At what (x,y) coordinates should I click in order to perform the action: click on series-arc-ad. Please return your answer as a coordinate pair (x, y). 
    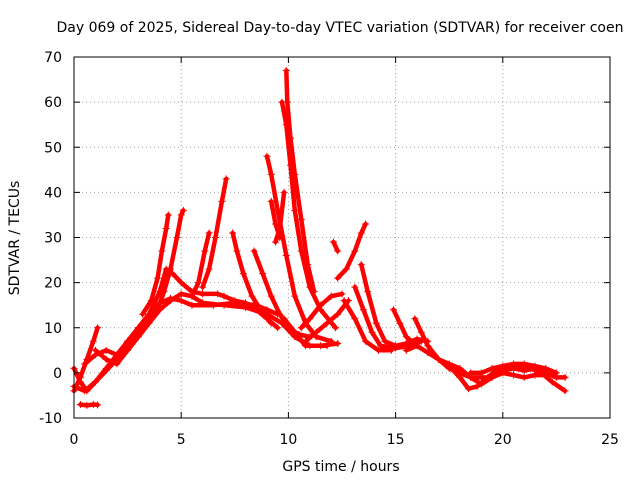
    Looking at the image, I should click on (513, 368).